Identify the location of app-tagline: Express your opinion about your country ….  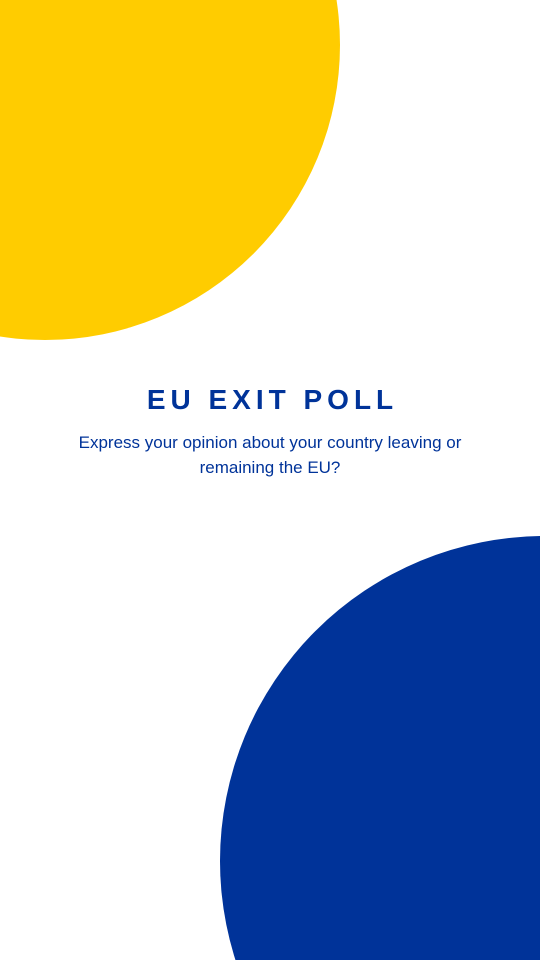
(270, 455).